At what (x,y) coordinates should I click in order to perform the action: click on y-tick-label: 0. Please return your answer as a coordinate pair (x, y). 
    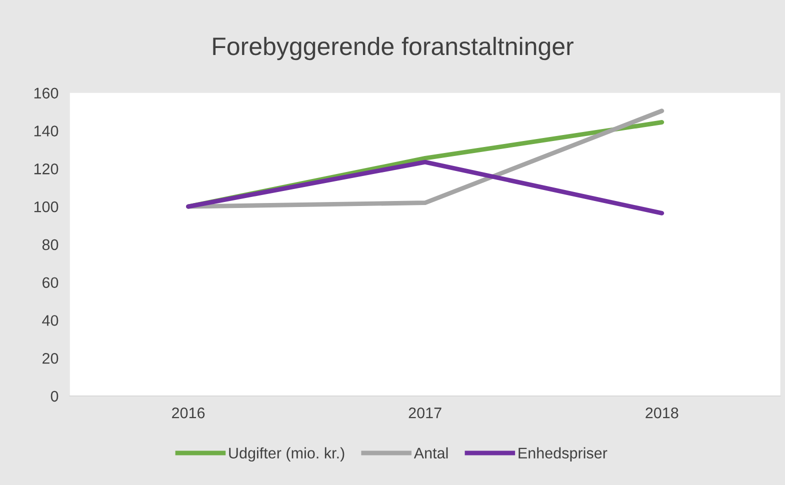
    Looking at the image, I should click on (54, 396).